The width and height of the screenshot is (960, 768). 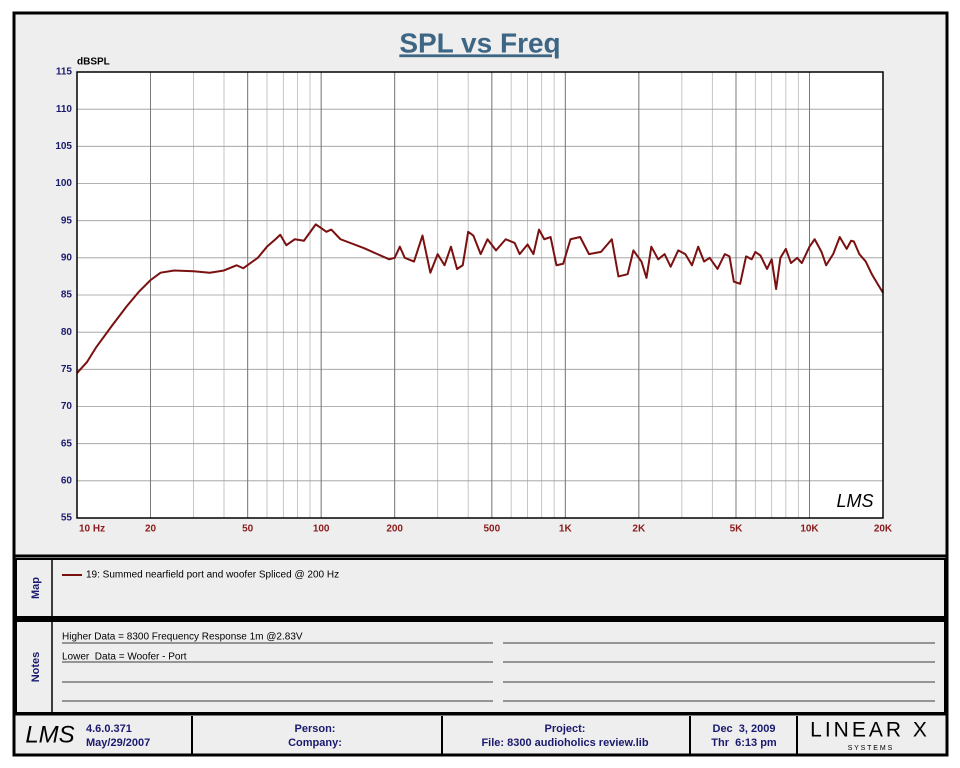 I want to click on y-tick-label: 115, so click(x=64, y=72).